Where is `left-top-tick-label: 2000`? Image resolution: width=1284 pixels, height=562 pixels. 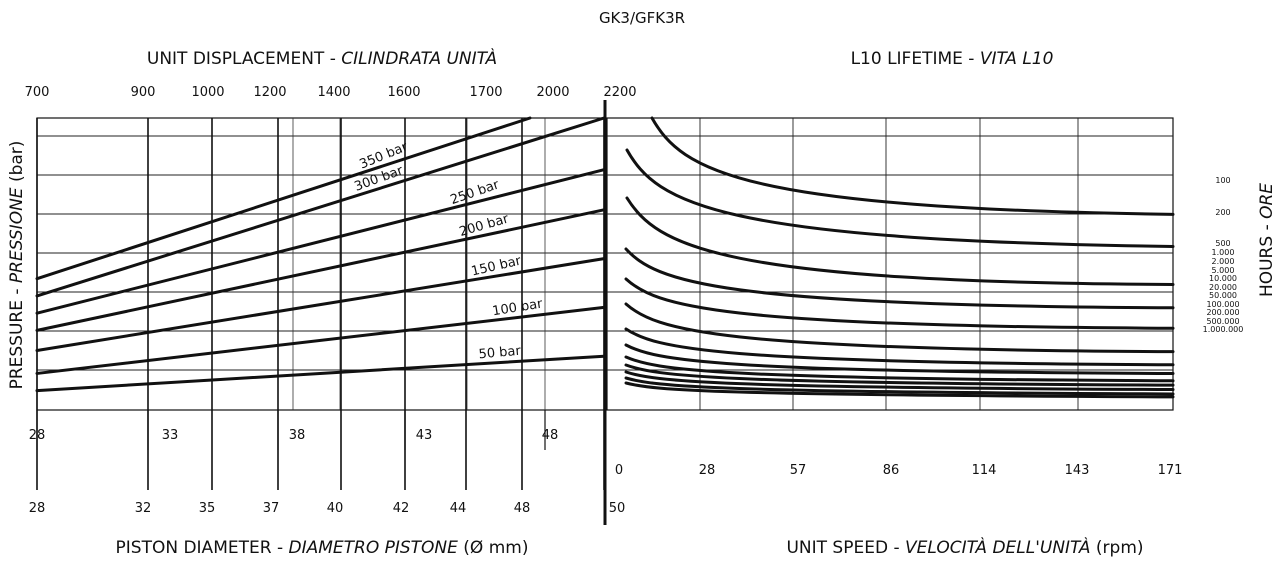
left-top-tick-label: 2000 is located at coordinates (552, 92).